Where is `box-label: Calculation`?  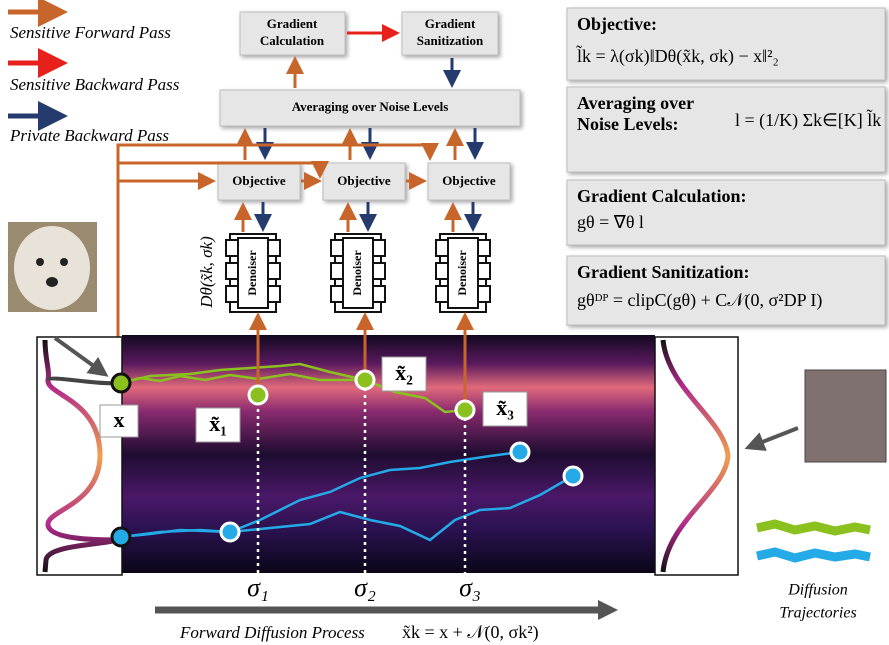
box-label: Calculation is located at coordinates (292, 40).